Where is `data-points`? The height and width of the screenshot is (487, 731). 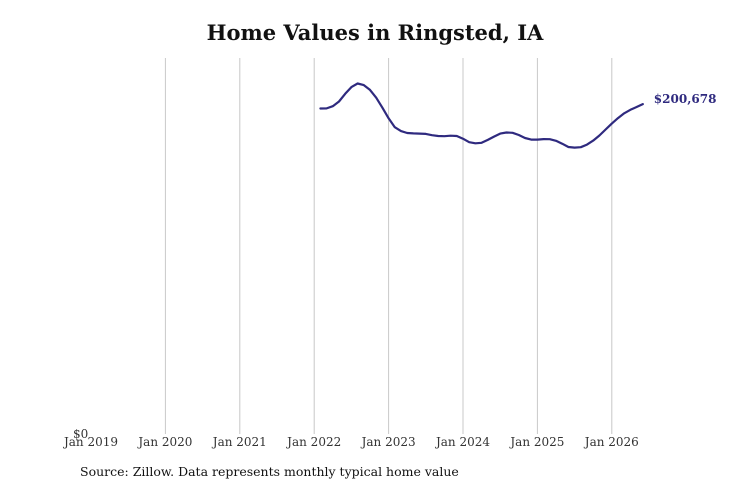 data-points is located at coordinates (481, 115).